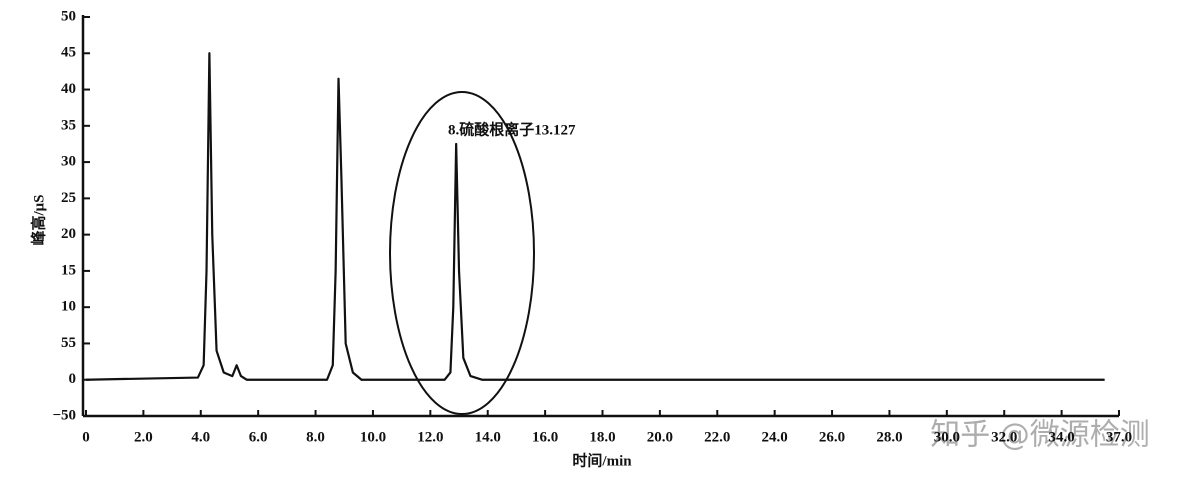  What do you see at coordinates (200, 437) in the screenshot?
I see `x-tick-label: 4.0` at bounding box center [200, 437].